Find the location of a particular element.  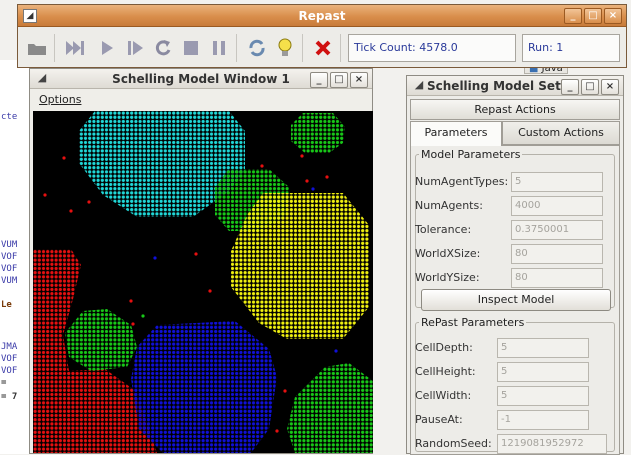

param-label: Tolerance: is located at coordinates (443, 229).